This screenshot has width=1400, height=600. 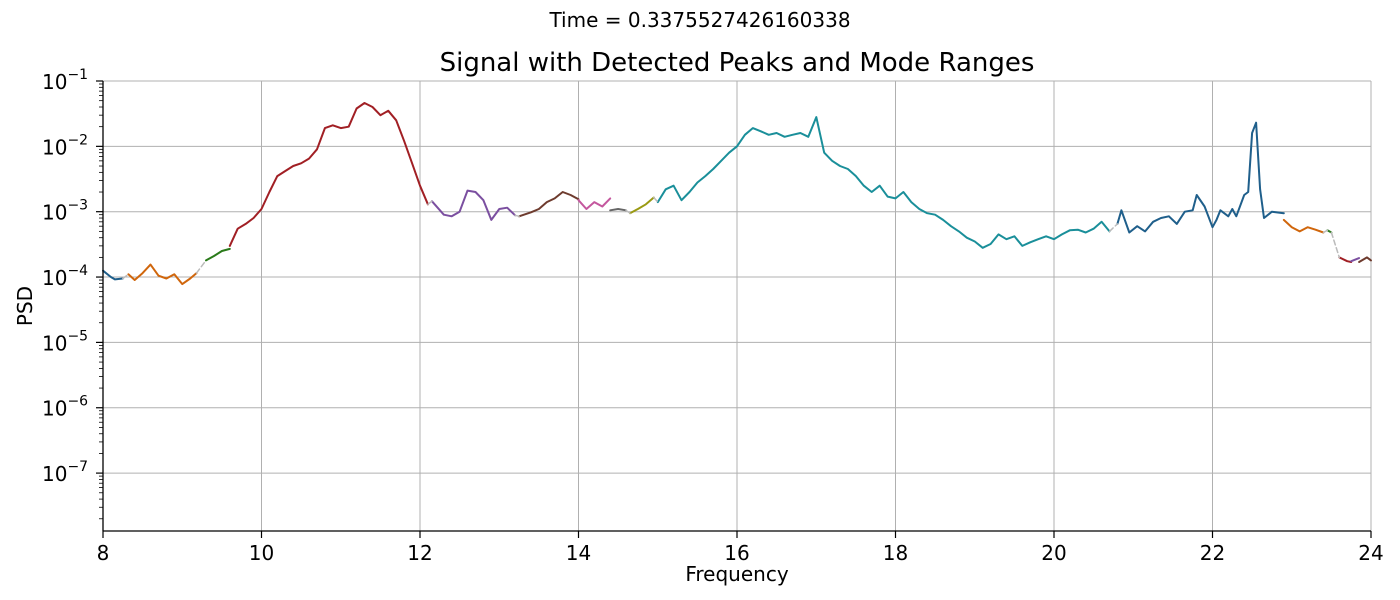 I want to click on y-tick-label: 10⁻⁴, so click(x=65, y=276).